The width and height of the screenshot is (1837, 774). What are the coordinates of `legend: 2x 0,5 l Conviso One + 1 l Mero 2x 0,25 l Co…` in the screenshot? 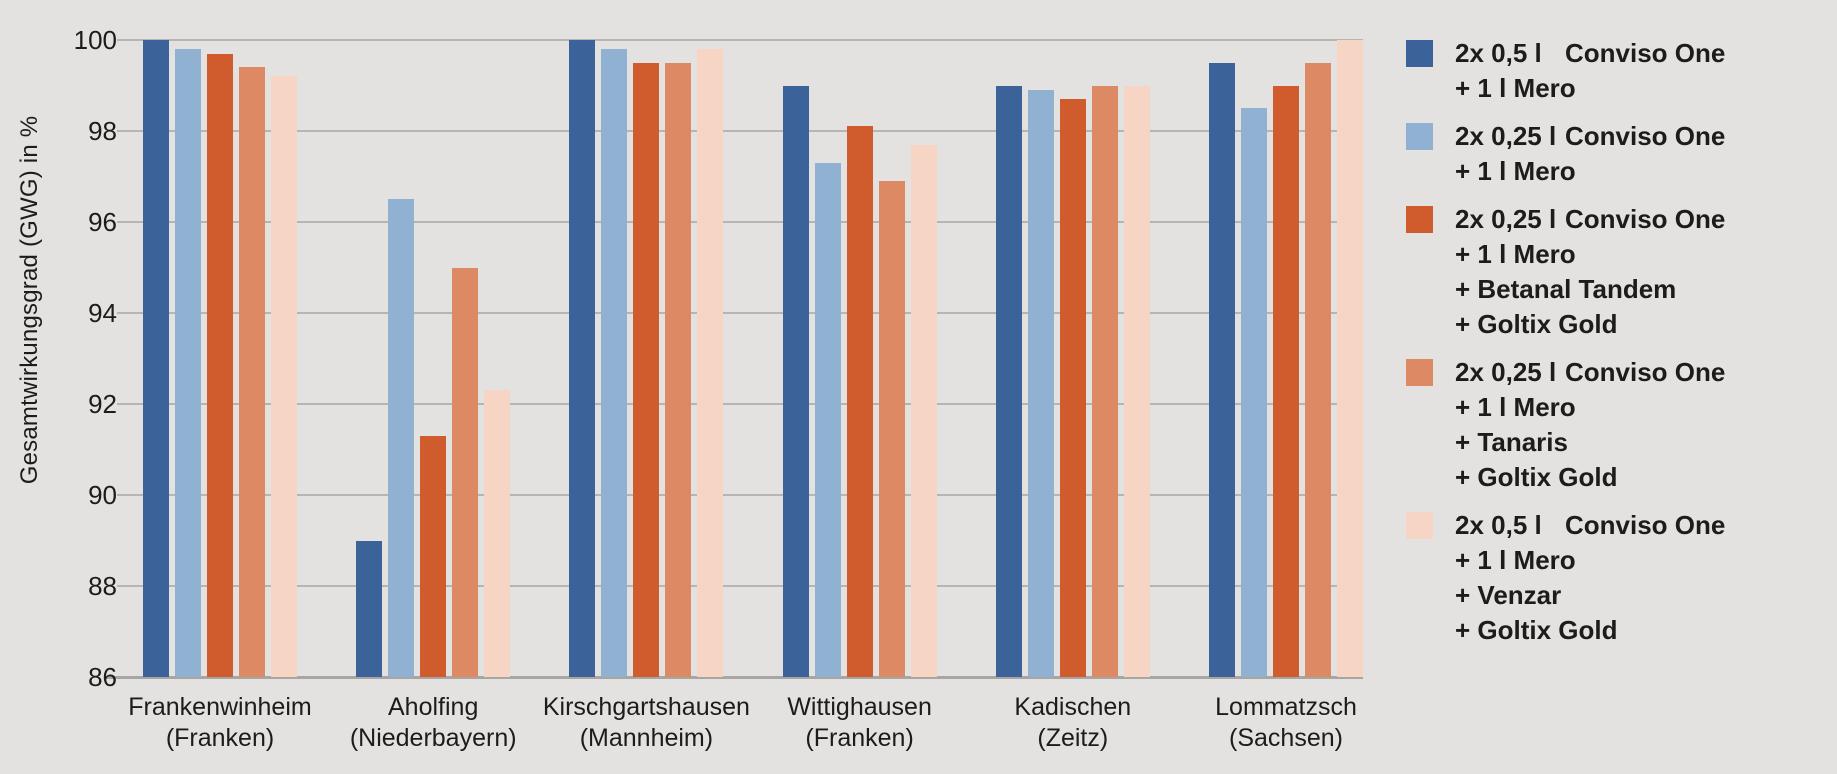 It's located at (1565, 348).